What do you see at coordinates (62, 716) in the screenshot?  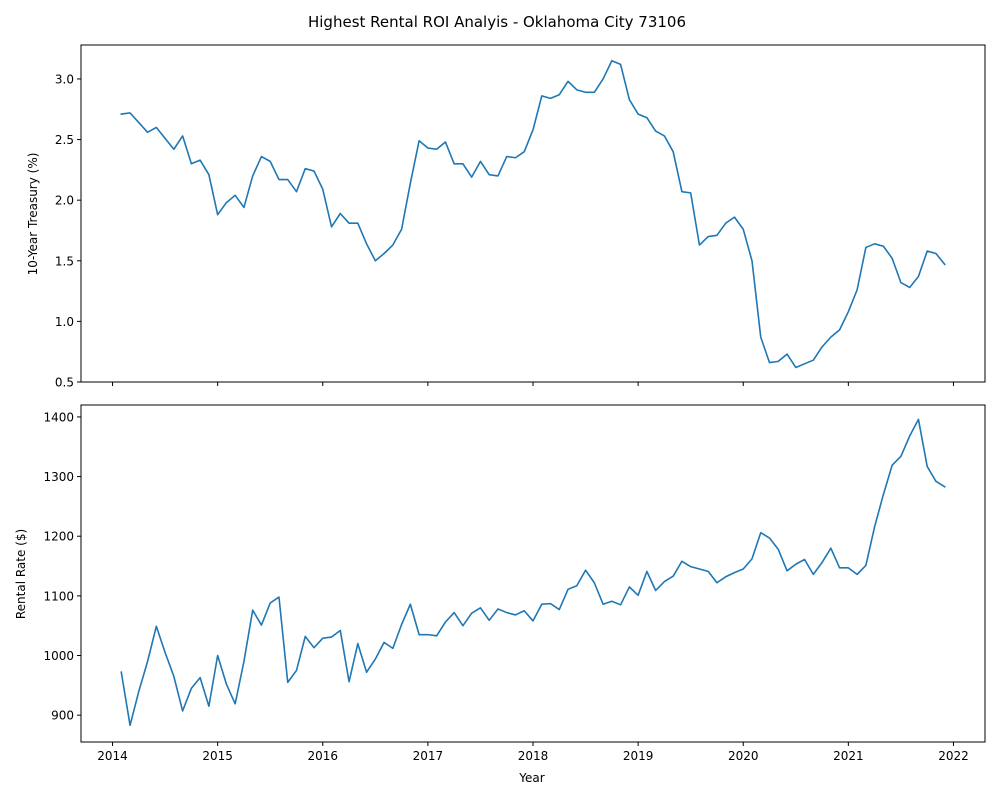 I see `rental-y-tick-label: 900` at bounding box center [62, 716].